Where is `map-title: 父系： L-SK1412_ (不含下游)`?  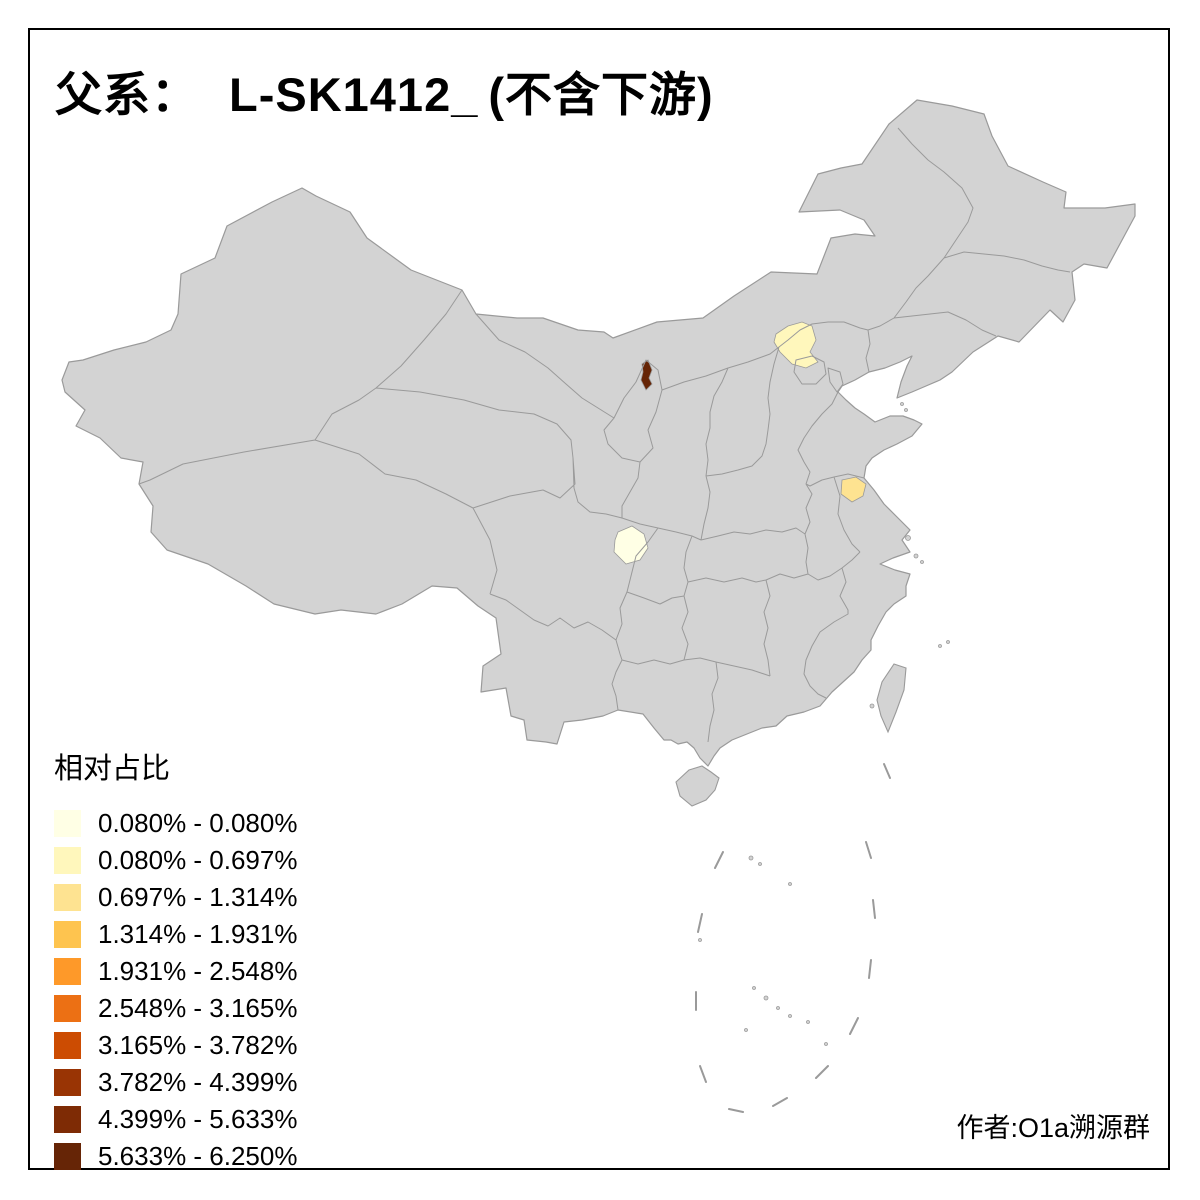
map-title: 父系： L-SK1412_ (不含下游) is located at coordinates (384, 90).